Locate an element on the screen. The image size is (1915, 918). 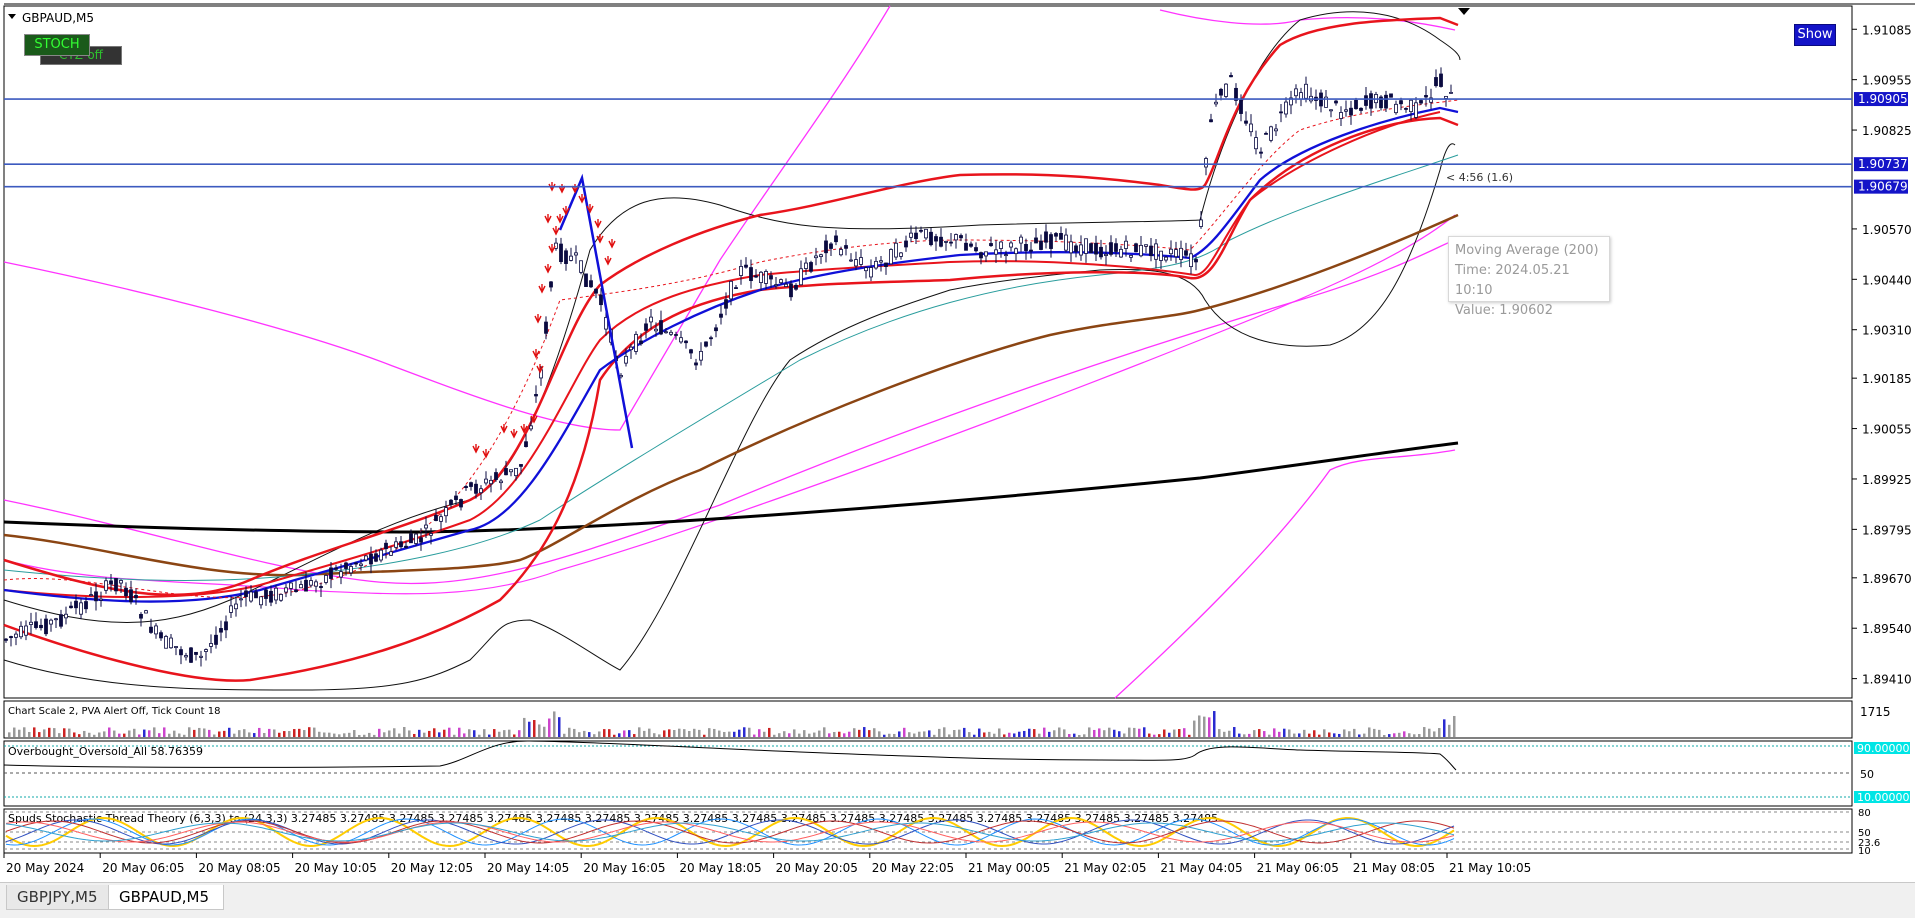
show-button: Show is located at coordinates (1815, 35).